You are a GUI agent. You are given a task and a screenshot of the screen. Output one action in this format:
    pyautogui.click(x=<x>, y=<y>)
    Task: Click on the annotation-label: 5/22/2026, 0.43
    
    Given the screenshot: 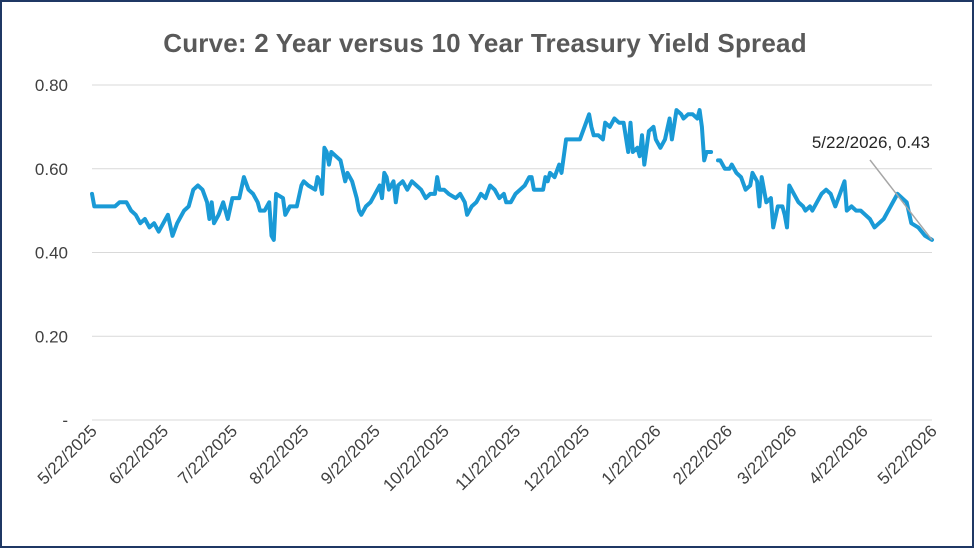 What is the action you would take?
    pyautogui.click(x=871, y=142)
    